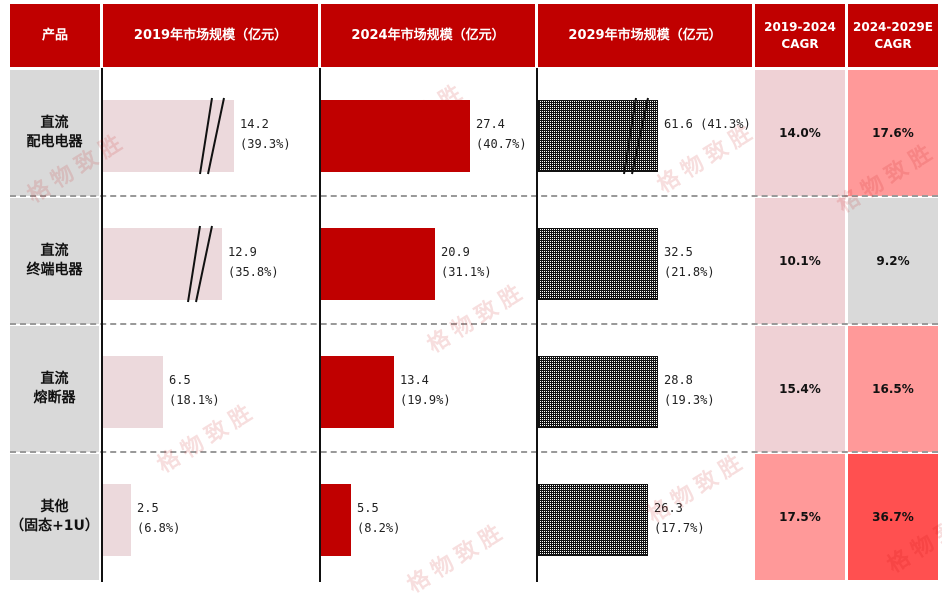  I want to click on share-label: (41.3%), so click(725, 124).